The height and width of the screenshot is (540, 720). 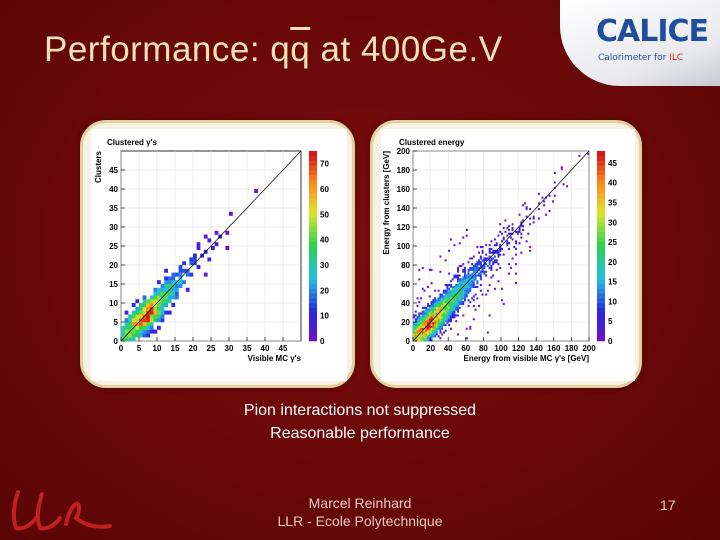 I want to click on colorbar-tick-label: 60, so click(x=324, y=189).